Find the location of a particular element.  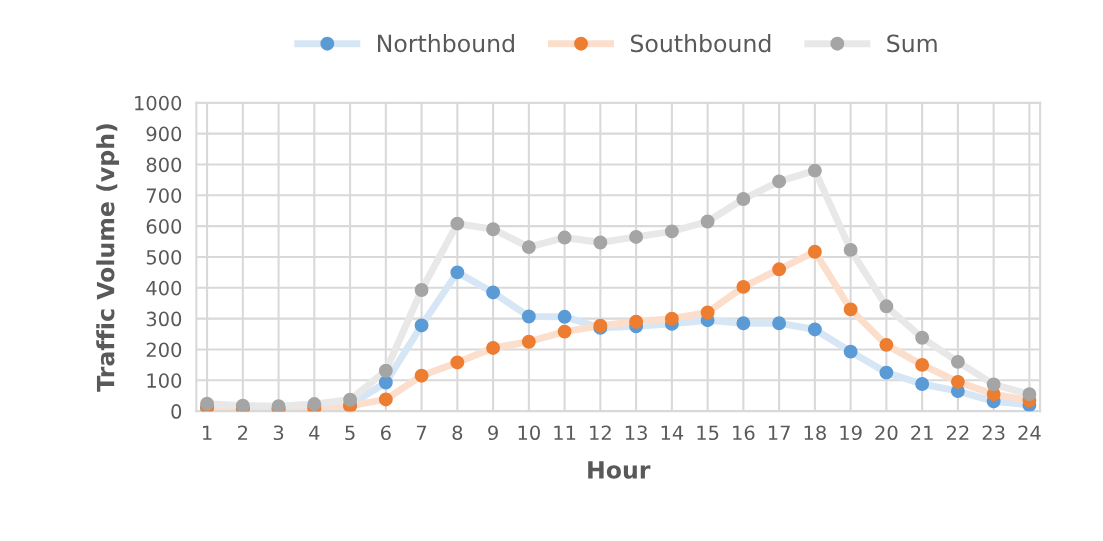

x-tick-label: 3 is located at coordinates (278, 433).